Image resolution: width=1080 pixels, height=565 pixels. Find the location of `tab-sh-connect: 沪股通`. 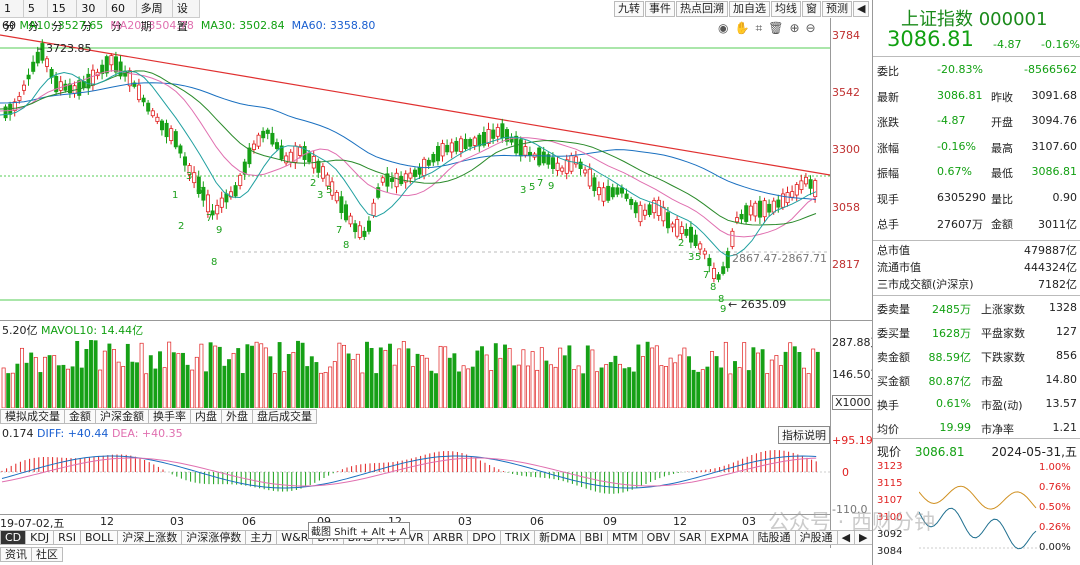

tab-sh-connect: 沪股通 is located at coordinates (816, 537).